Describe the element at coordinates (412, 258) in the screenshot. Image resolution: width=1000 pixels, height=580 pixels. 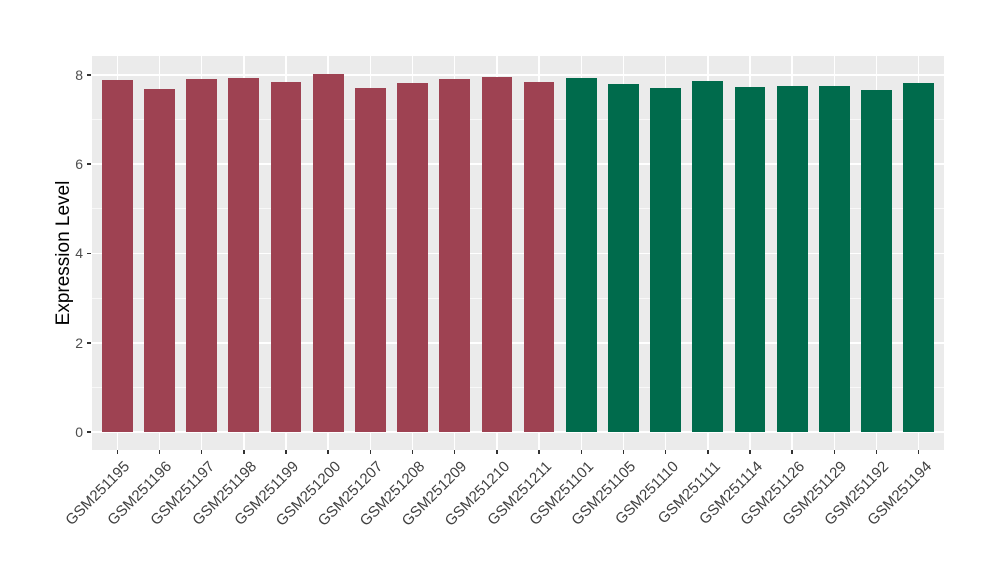
I see `bar-GSM251208` at that location.